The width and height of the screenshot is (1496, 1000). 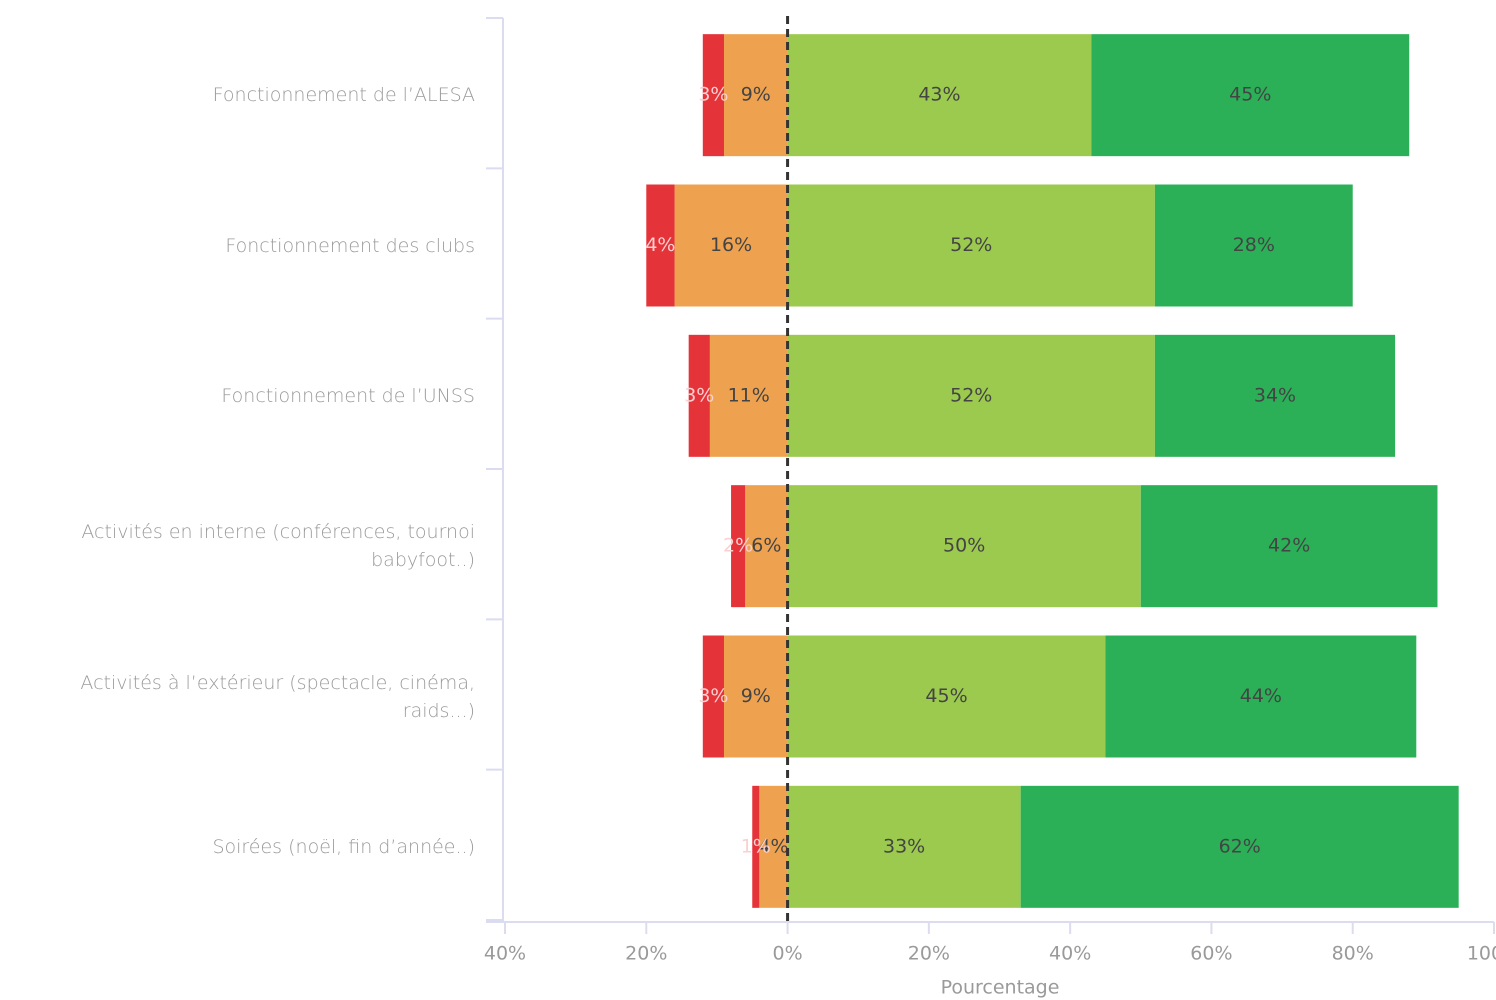 I want to click on value-label: 34%, so click(x=1275, y=395).